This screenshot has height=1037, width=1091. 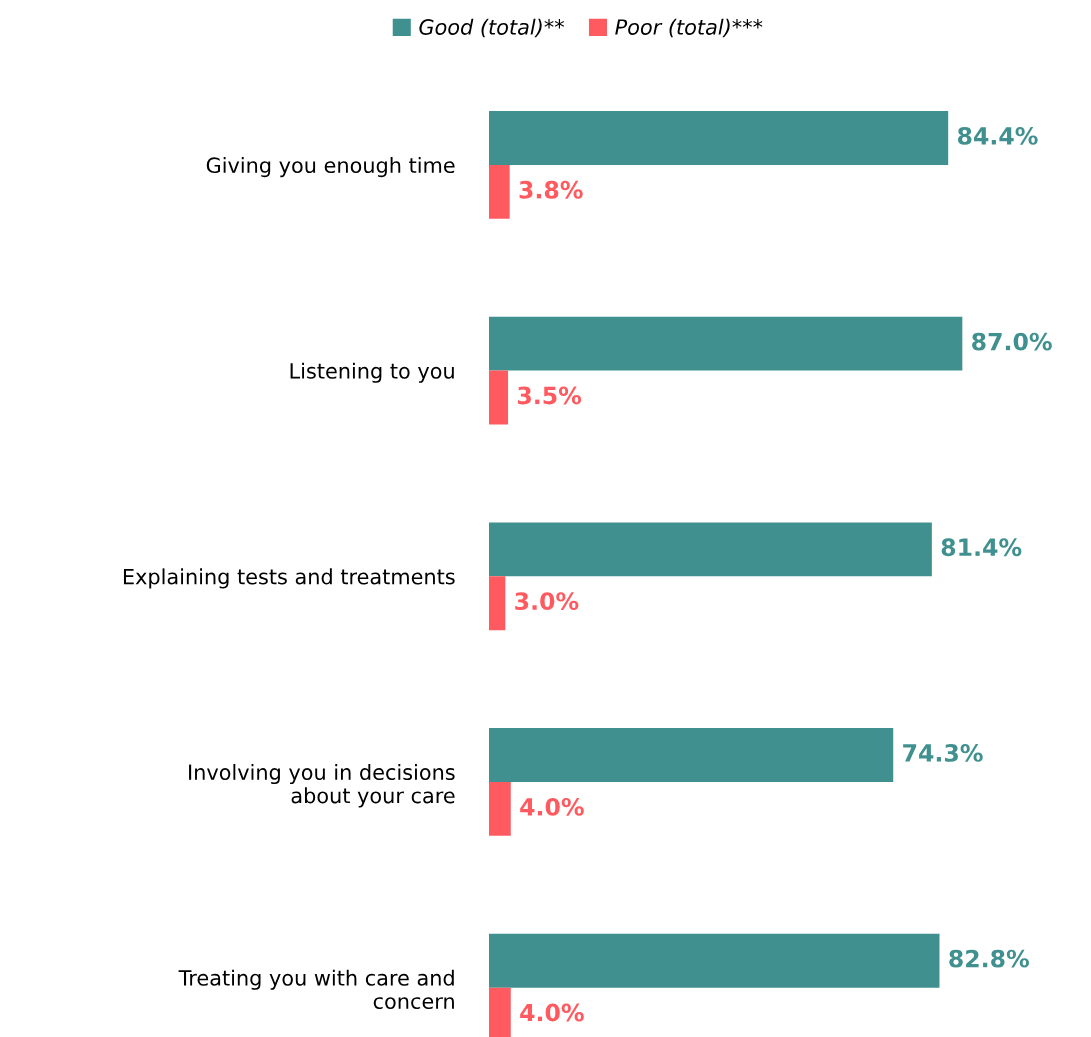 I want to click on data-label: 82.8%, so click(x=989, y=958).